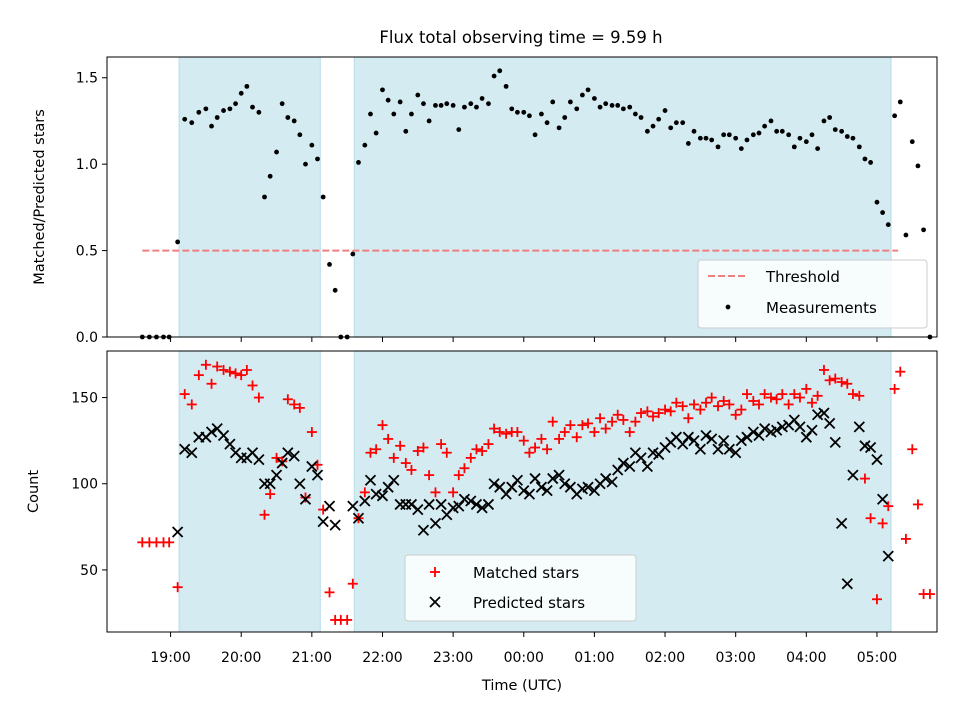  What do you see at coordinates (529, 603) in the screenshot?
I see `legend-predicted-label: Predicted stars` at bounding box center [529, 603].